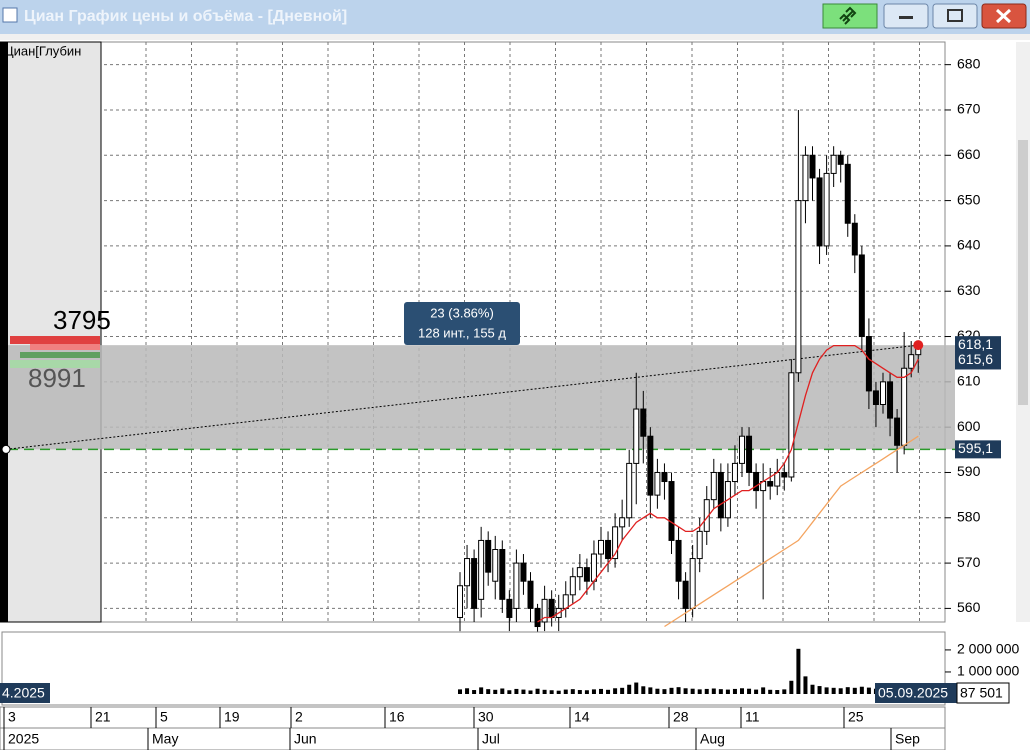 The width and height of the screenshot is (1030, 750). What do you see at coordinates (969, 63) in the screenshot?
I see `y-tick-label: 680` at bounding box center [969, 63].